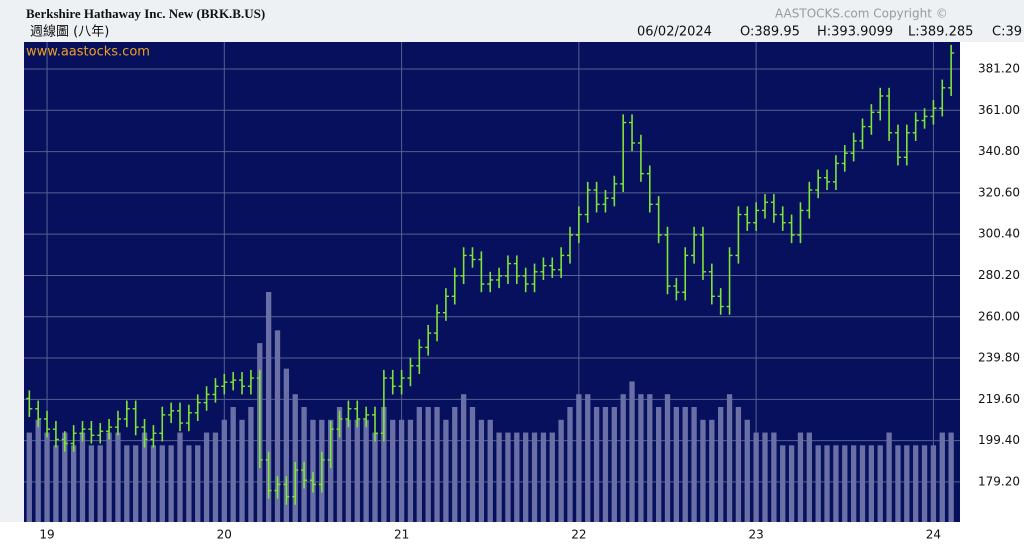  What do you see at coordinates (1007, 32) in the screenshot?
I see `quote-close: C:39` at bounding box center [1007, 32].